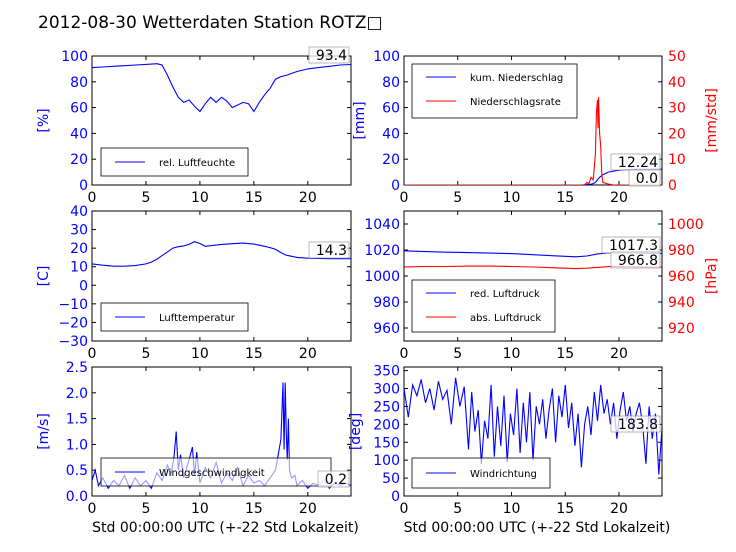 This screenshot has width=736, height=552. What do you see at coordinates (681, 251) in the screenshot?
I see `y-right-tick-label: 980` at bounding box center [681, 251].